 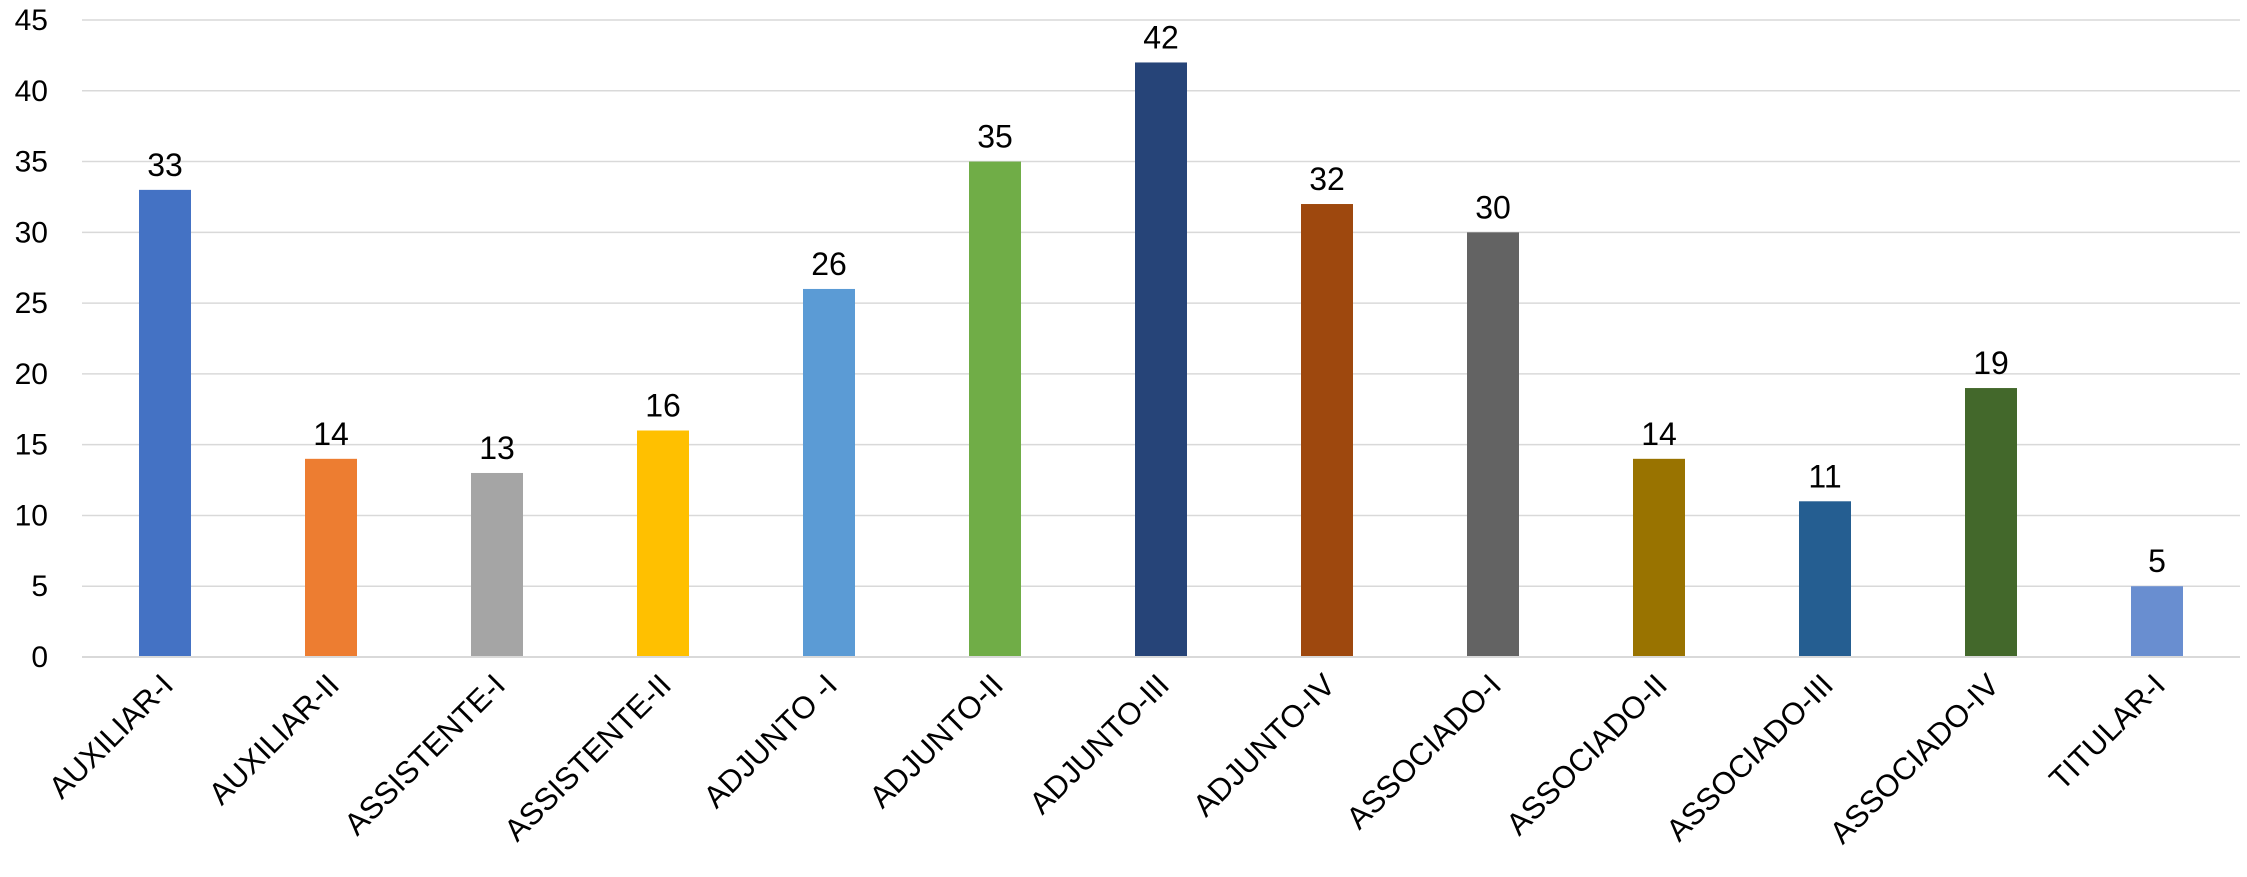 I want to click on x-tick-label: ADJUNTO-IV, so click(x=1264, y=745).